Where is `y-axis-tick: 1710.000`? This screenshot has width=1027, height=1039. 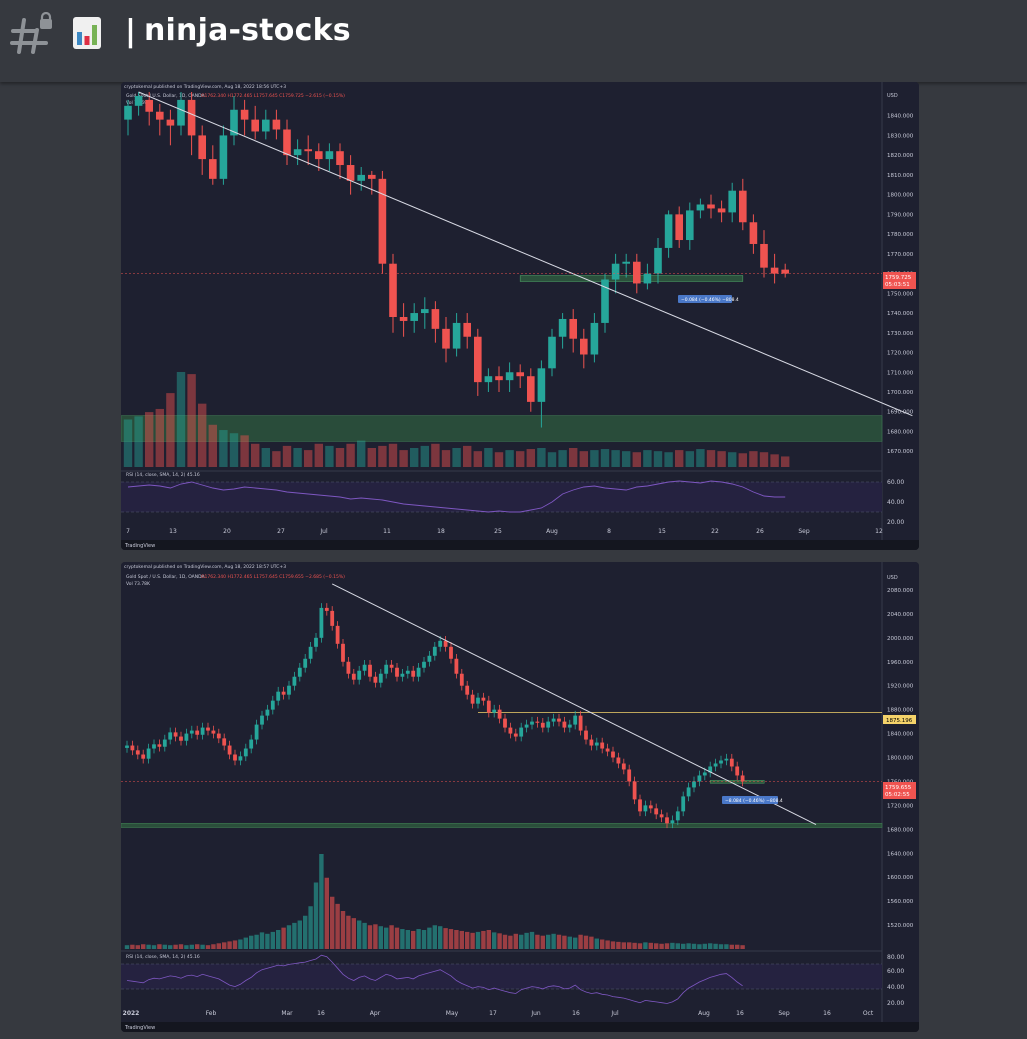
y-axis-tick: 1710.000 is located at coordinates (900, 373).